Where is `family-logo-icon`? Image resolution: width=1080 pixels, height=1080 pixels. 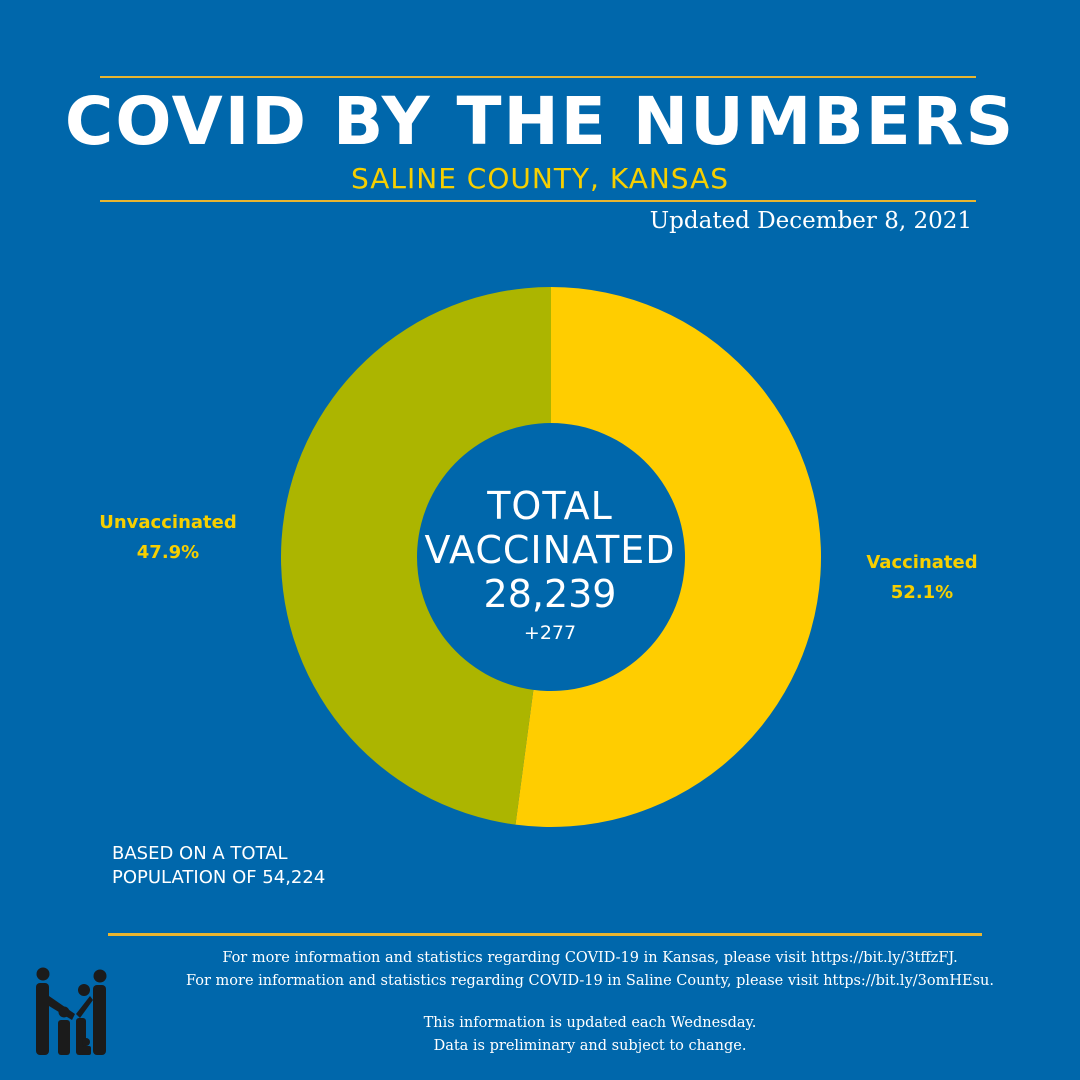 family-logo-icon is located at coordinates (71, 1011).